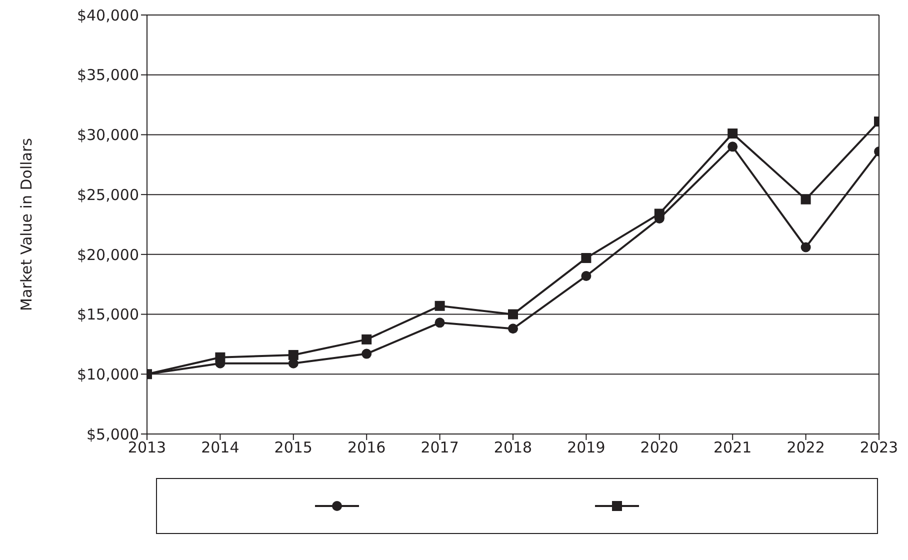 The height and width of the screenshot is (560, 908). Describe the element at coordinates (107, 255) in the screenshot. I see `y-tick-label: $20,000` at that location.